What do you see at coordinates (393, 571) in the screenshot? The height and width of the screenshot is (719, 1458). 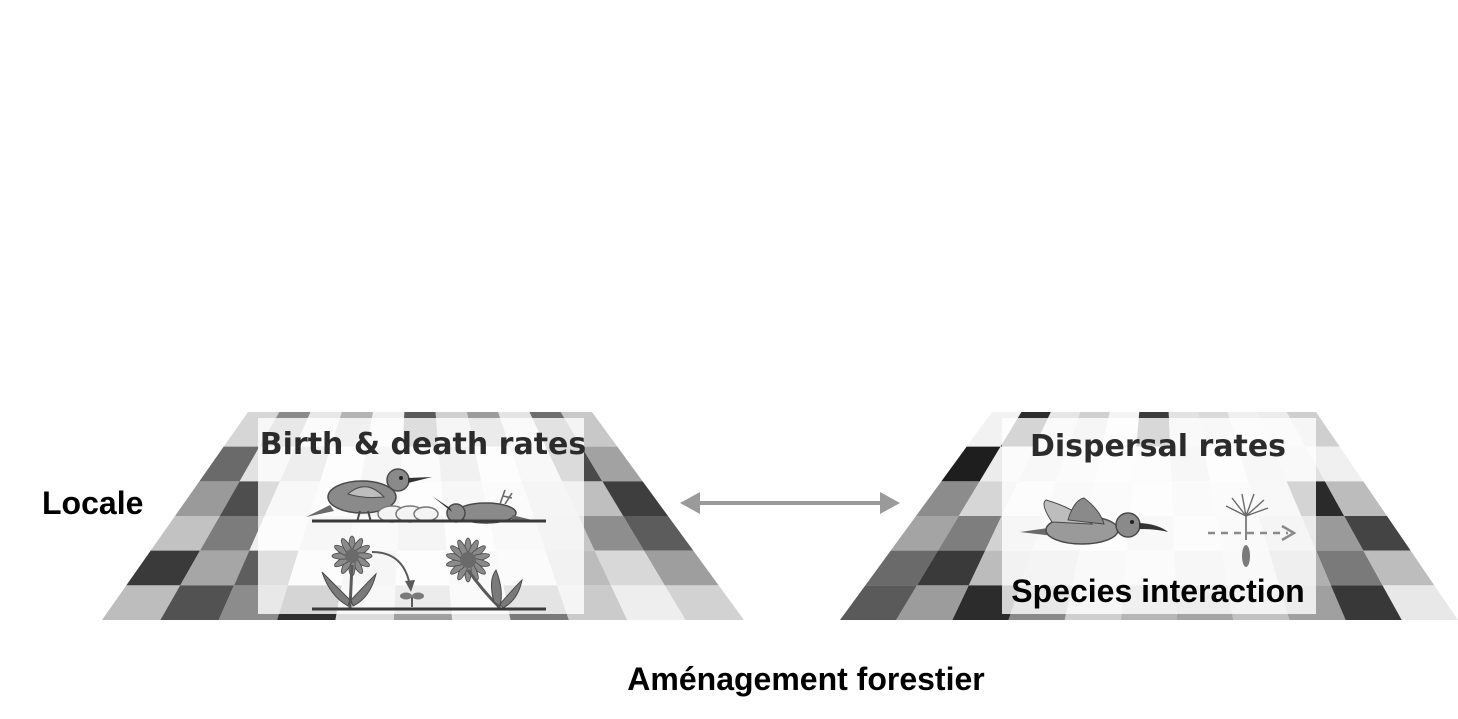 I see `seed-arrow` at bounding box center [393, 571].